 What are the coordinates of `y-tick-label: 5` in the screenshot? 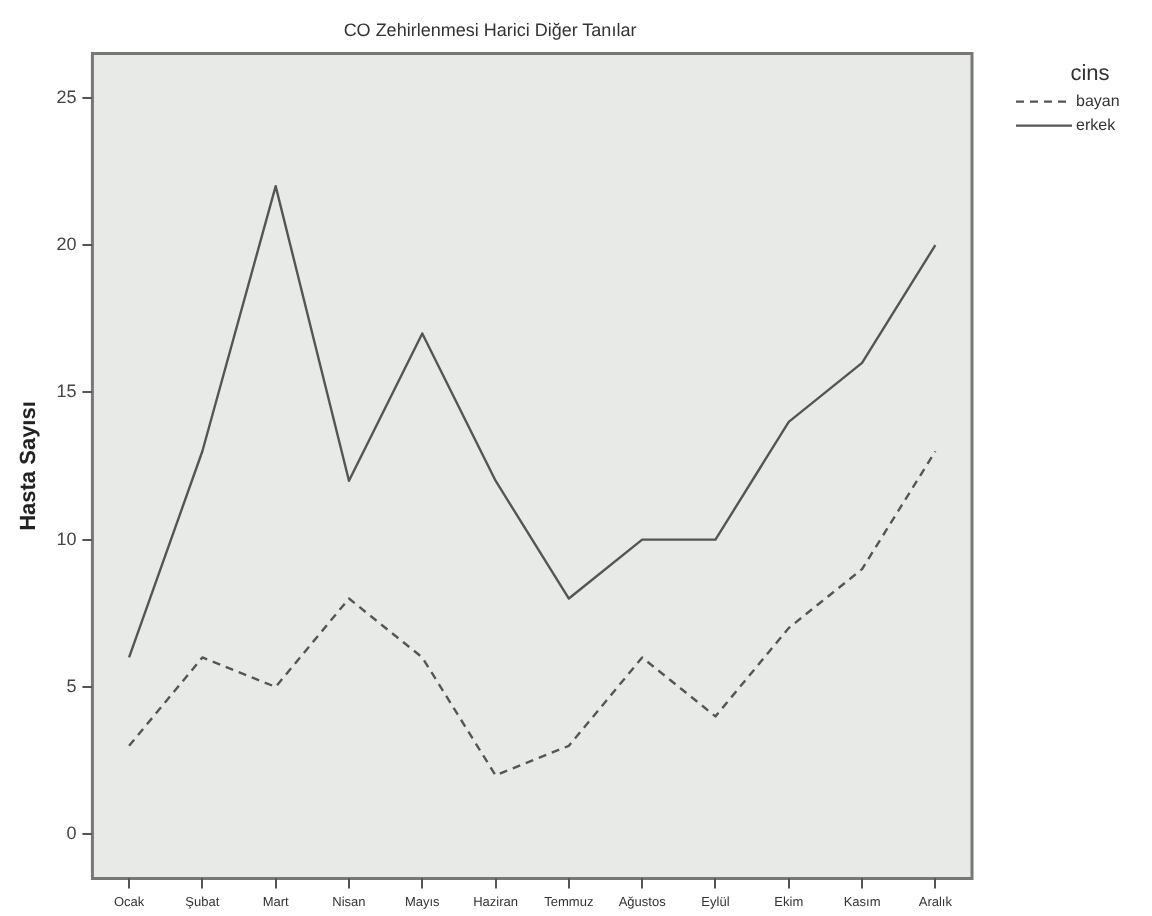 It's located at (71, 685).